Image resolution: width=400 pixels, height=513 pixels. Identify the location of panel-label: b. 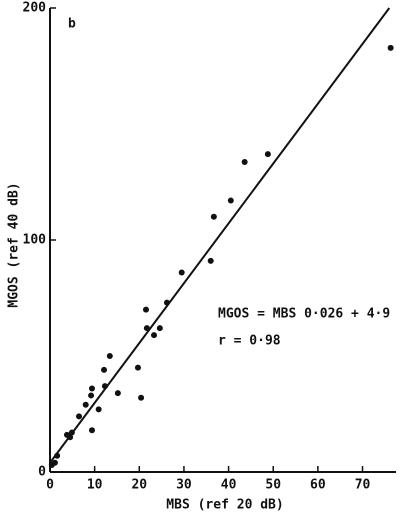
(72, 24).